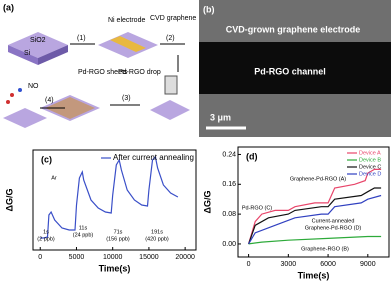 This screenshot has width=391, height=281. I want to click on annotation: Pd-RGO (C), so click(257, 208).